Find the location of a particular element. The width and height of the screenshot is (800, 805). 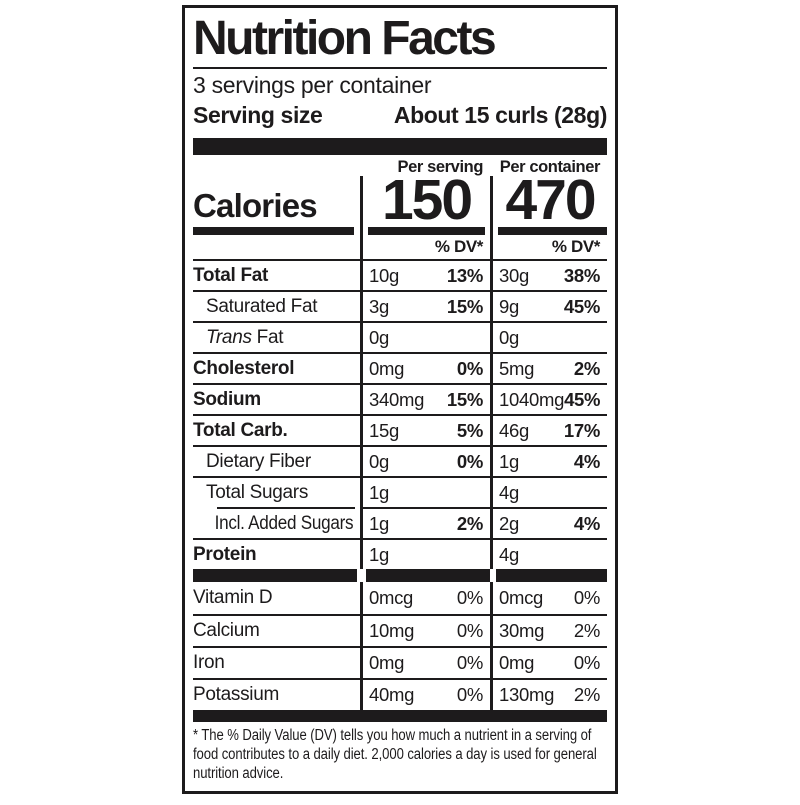

per-serving-amount: 340mg is located at coordinates (397, 399).